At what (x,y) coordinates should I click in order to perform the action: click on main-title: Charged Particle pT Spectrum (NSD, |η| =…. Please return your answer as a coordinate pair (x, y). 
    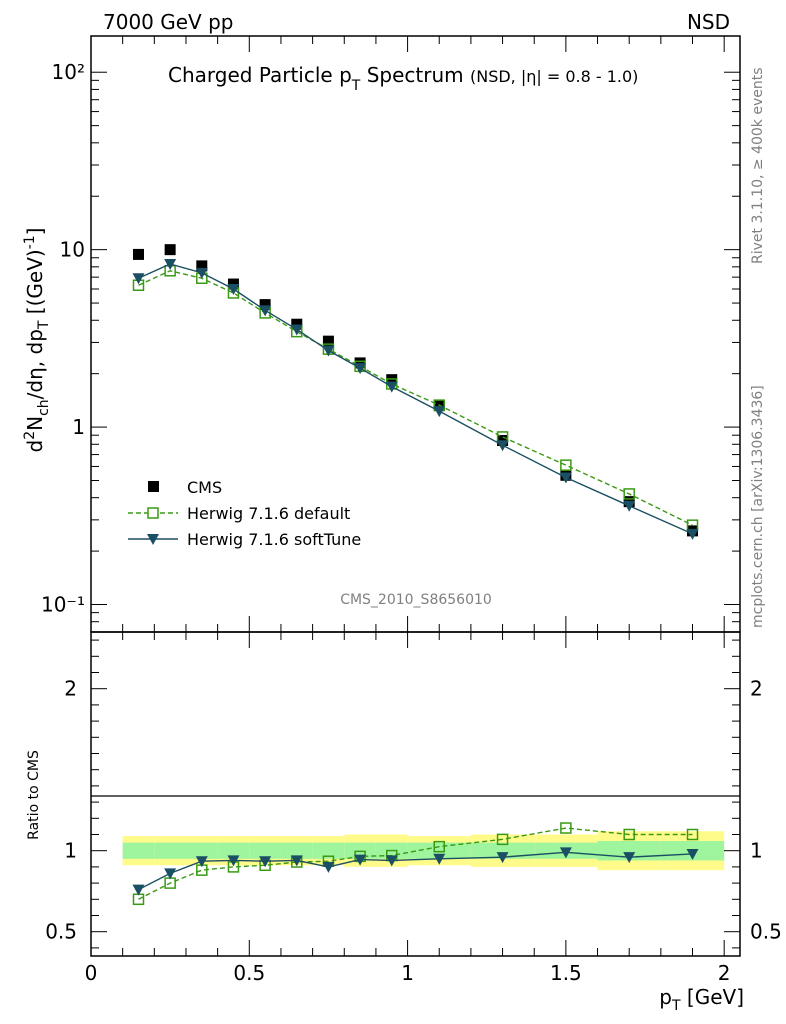
    Looking at the image, I should click on (403, 78).